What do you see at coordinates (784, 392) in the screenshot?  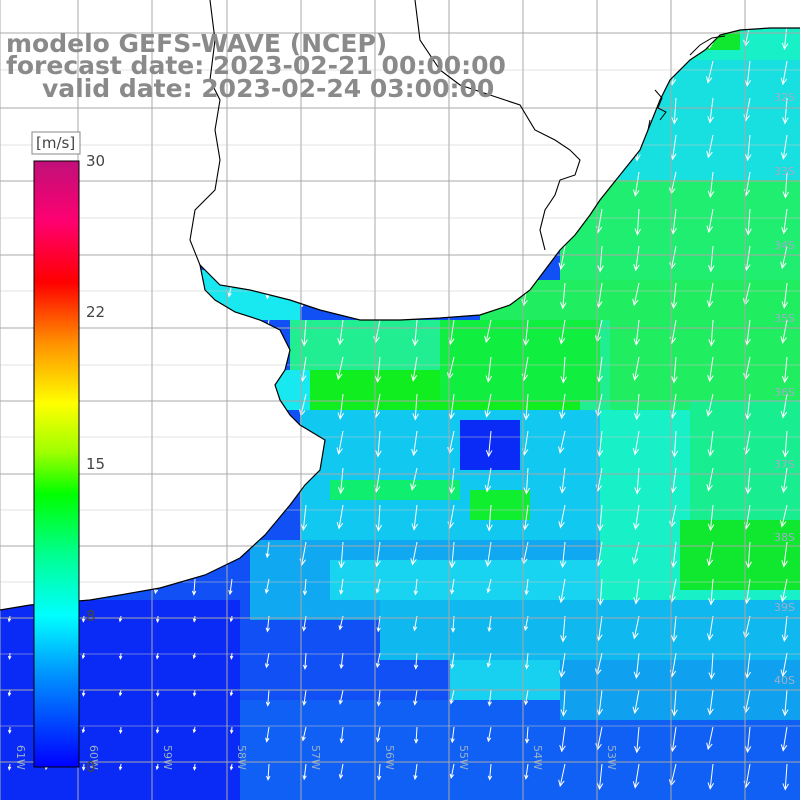 I see `latitude-label: 36S` at bounding box center [784, 392].